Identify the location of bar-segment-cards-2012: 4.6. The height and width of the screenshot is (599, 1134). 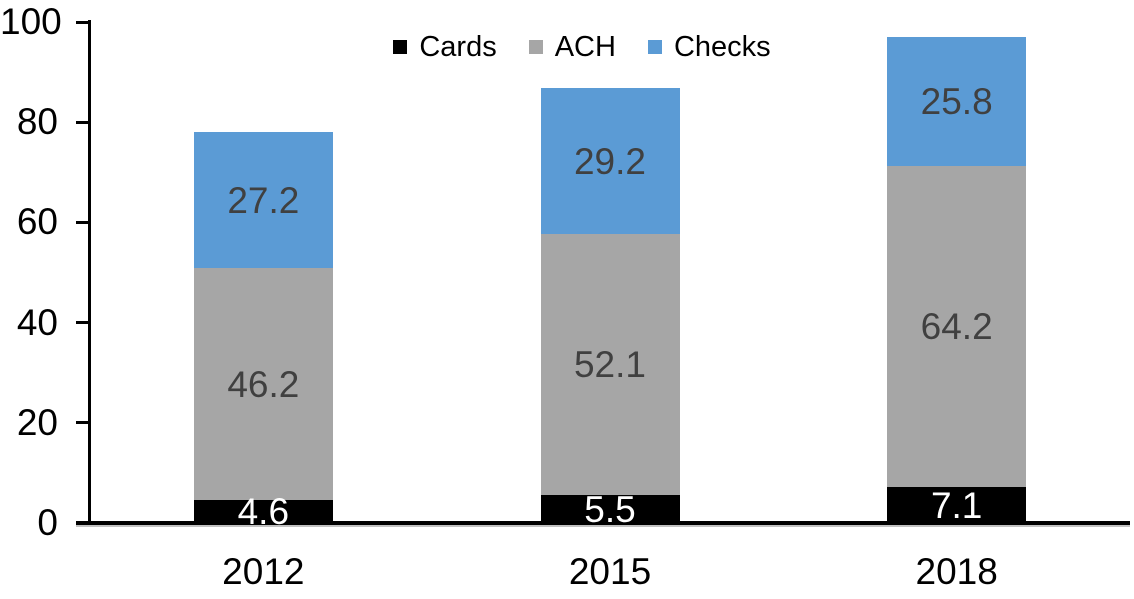
(263, 511).